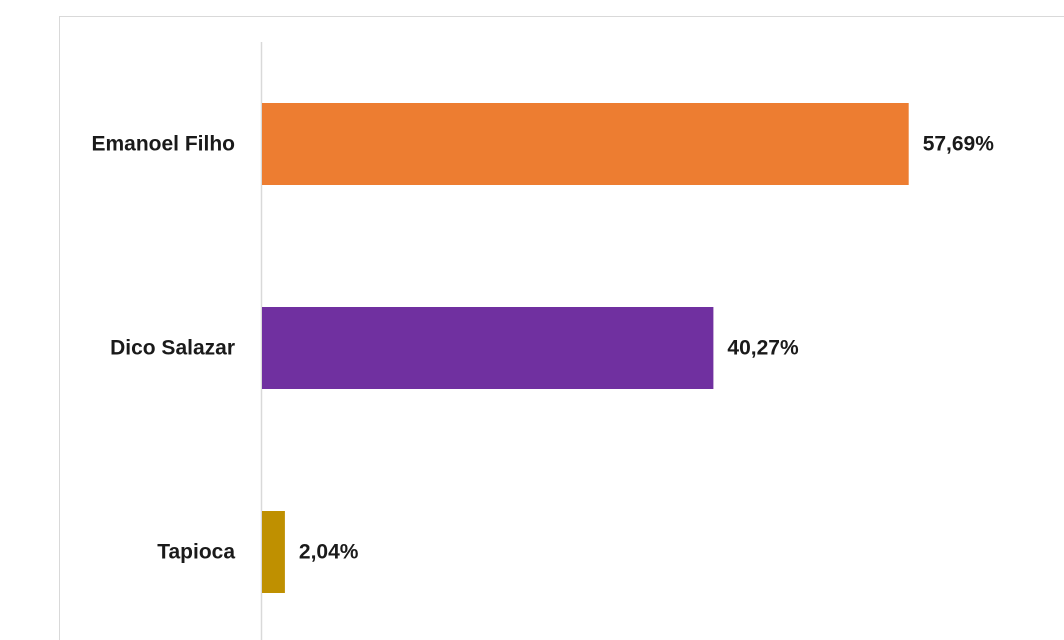 The width and height of the screenshot is (1064, 640). What do you see at coordinates (172, 348) in the screenshot?
I see `category-label: Dico Salazar` at bounding box center [172, 348].